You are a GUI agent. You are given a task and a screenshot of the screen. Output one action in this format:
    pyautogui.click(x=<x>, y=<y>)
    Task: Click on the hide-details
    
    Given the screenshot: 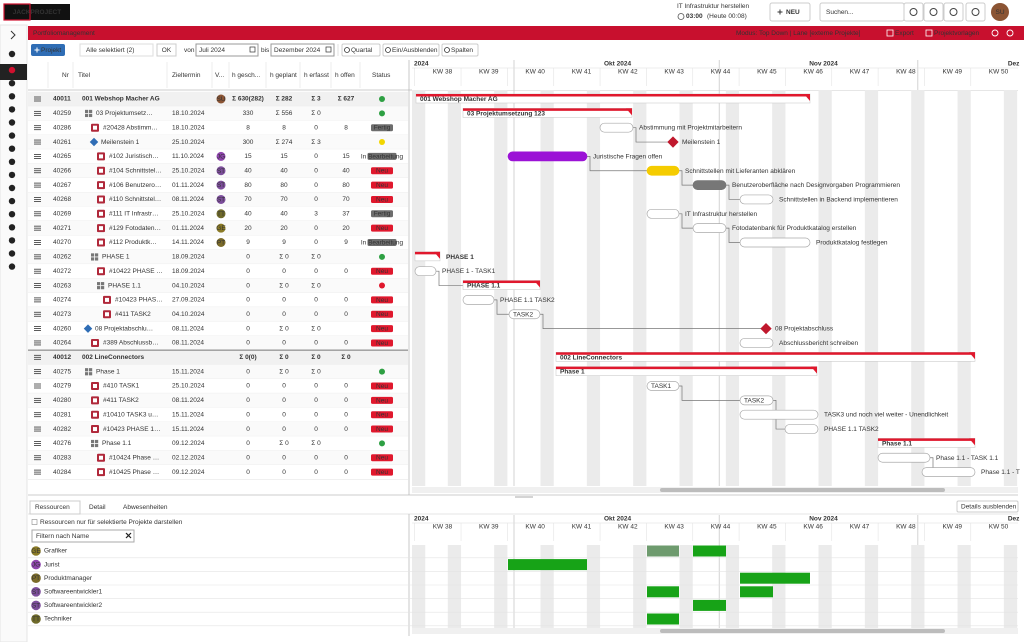 What is the action you would take?
    pyautogui.click(x=987, y=506)
    